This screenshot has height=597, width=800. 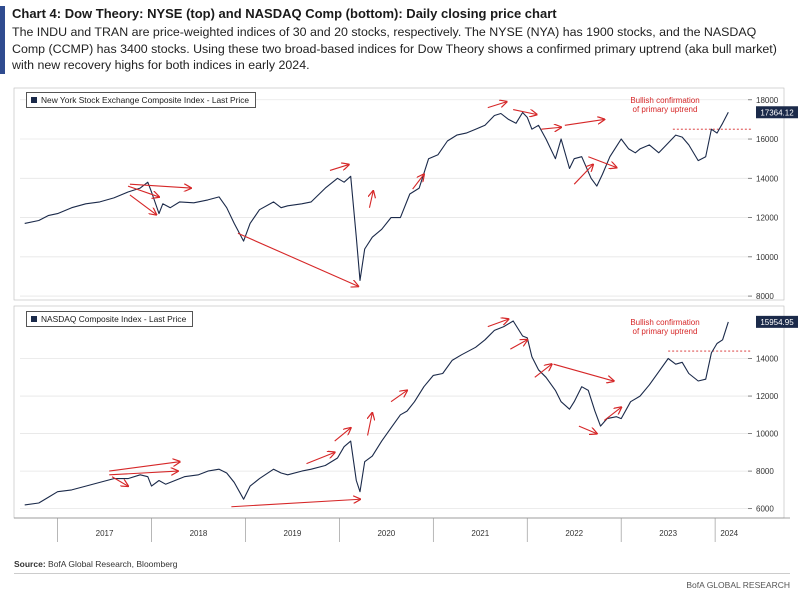 I want to click on bottom-last-value-label: 15954.95, so click(x=777, y=322).